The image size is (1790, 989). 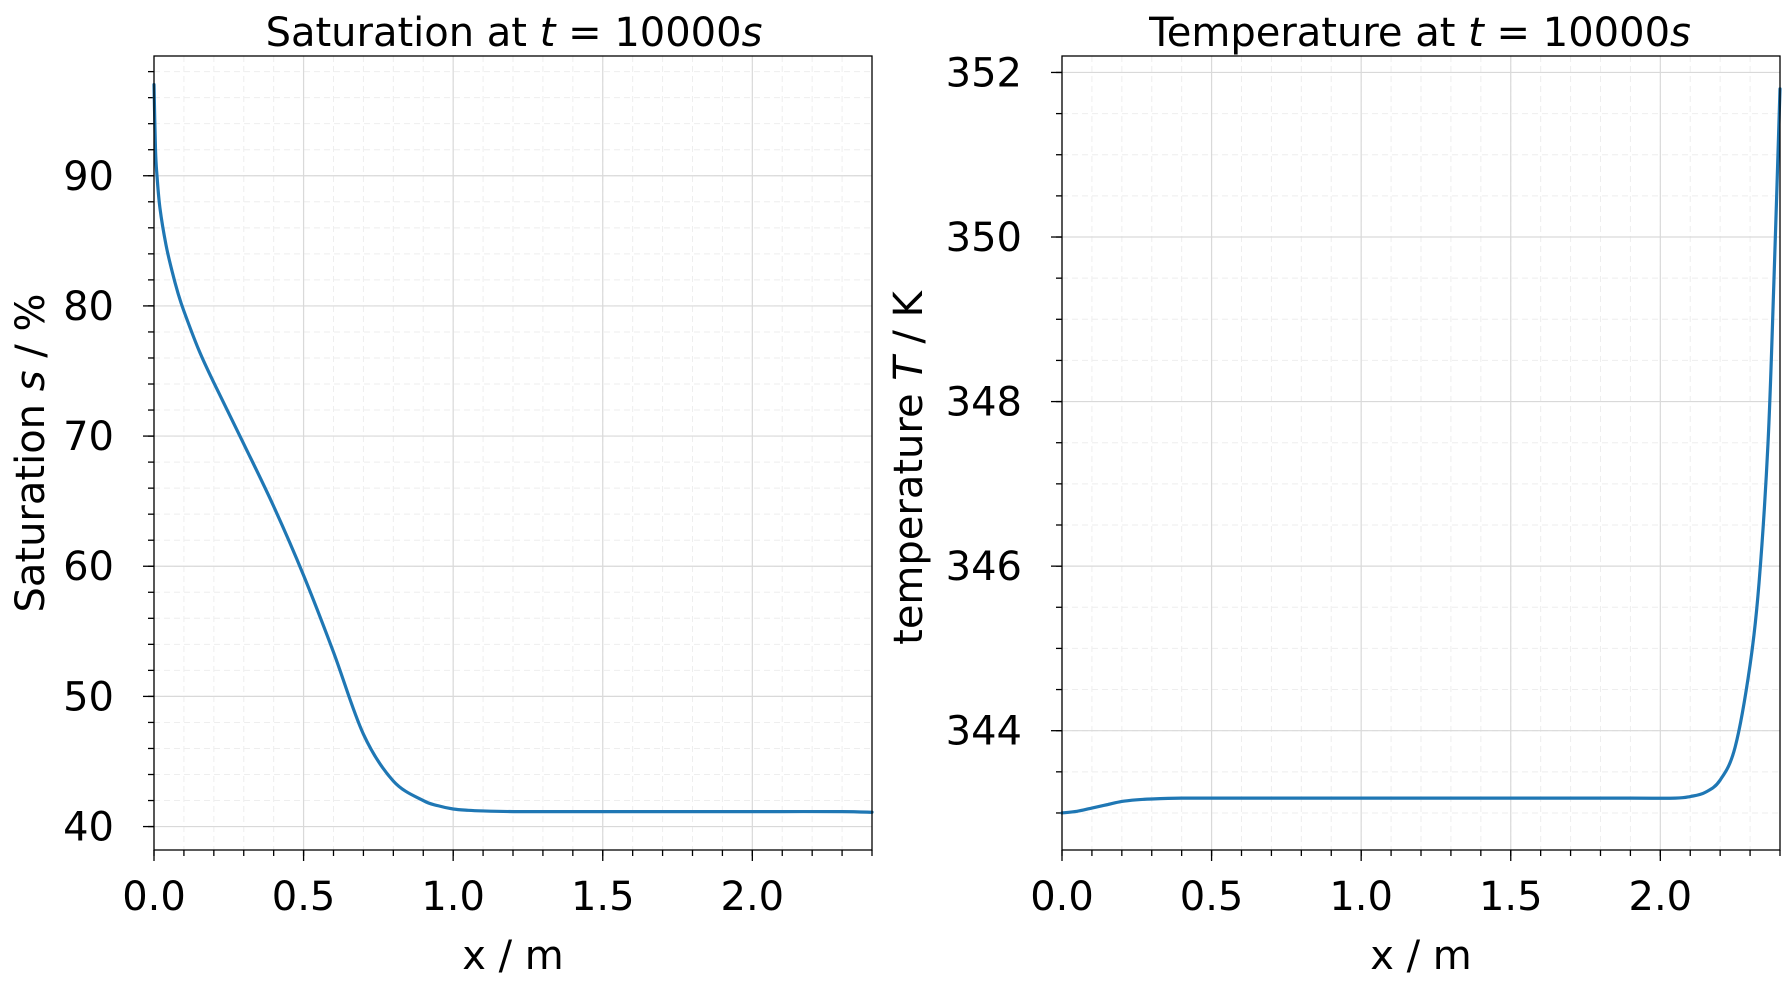 What do you see at coordinates (984, 732) in the screenshot?
I see `temperature-y-tick-label: 344` at bounding box center [984, 732].